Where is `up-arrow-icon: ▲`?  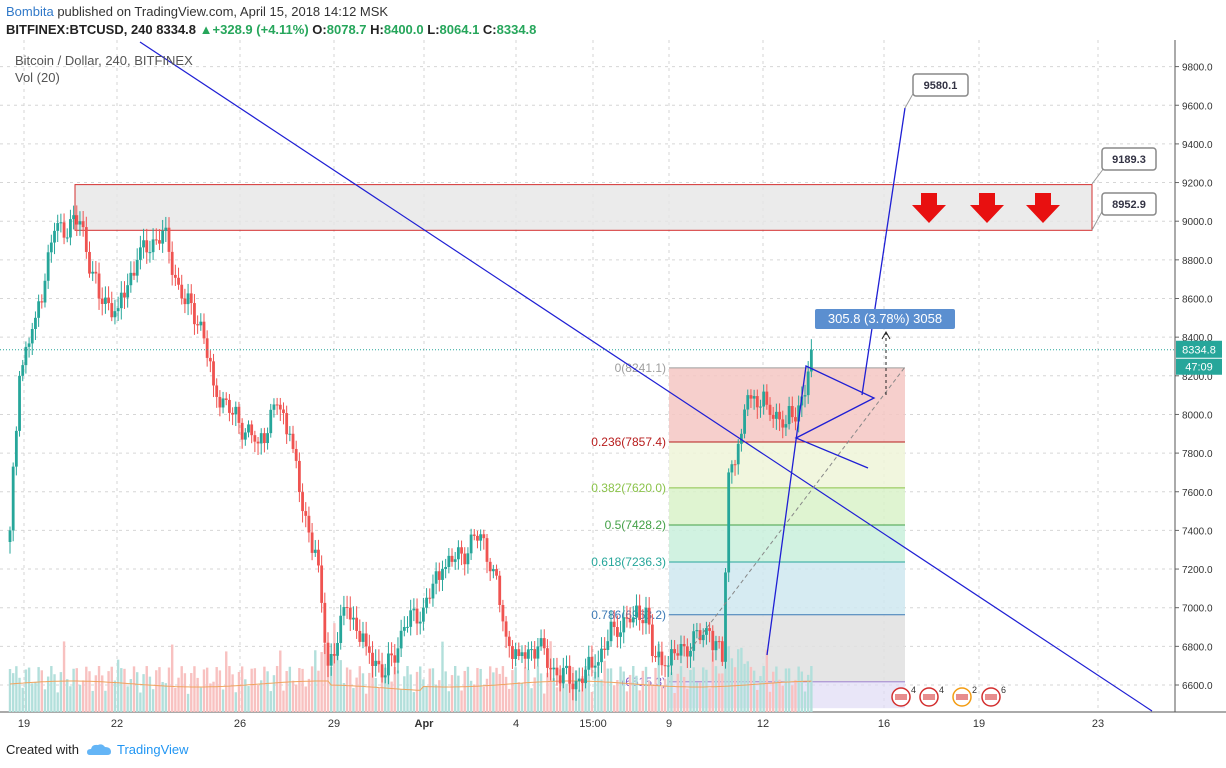
up-arrow-icon: ▲ is located at coordinates (206, 29).